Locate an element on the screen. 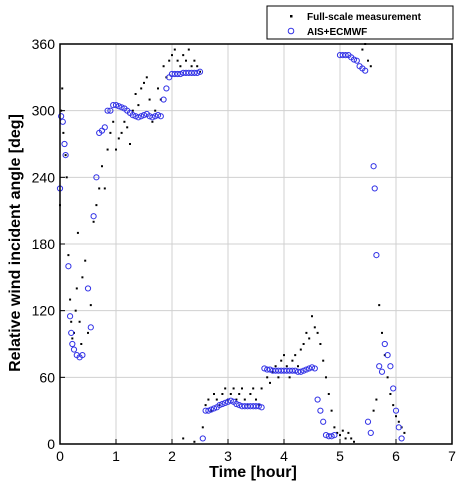  legend: Full-scale measurement AIS+ECMWF is located at coordinates (360, 22).